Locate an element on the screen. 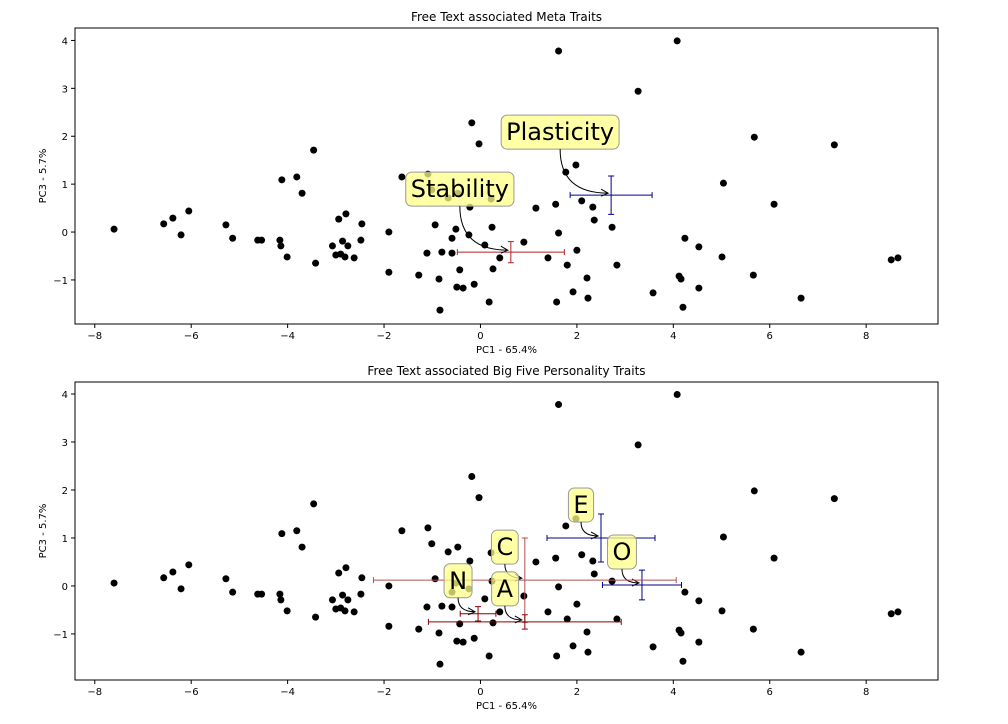  x-tick-label: −6 is located at coordinates (191, 692).